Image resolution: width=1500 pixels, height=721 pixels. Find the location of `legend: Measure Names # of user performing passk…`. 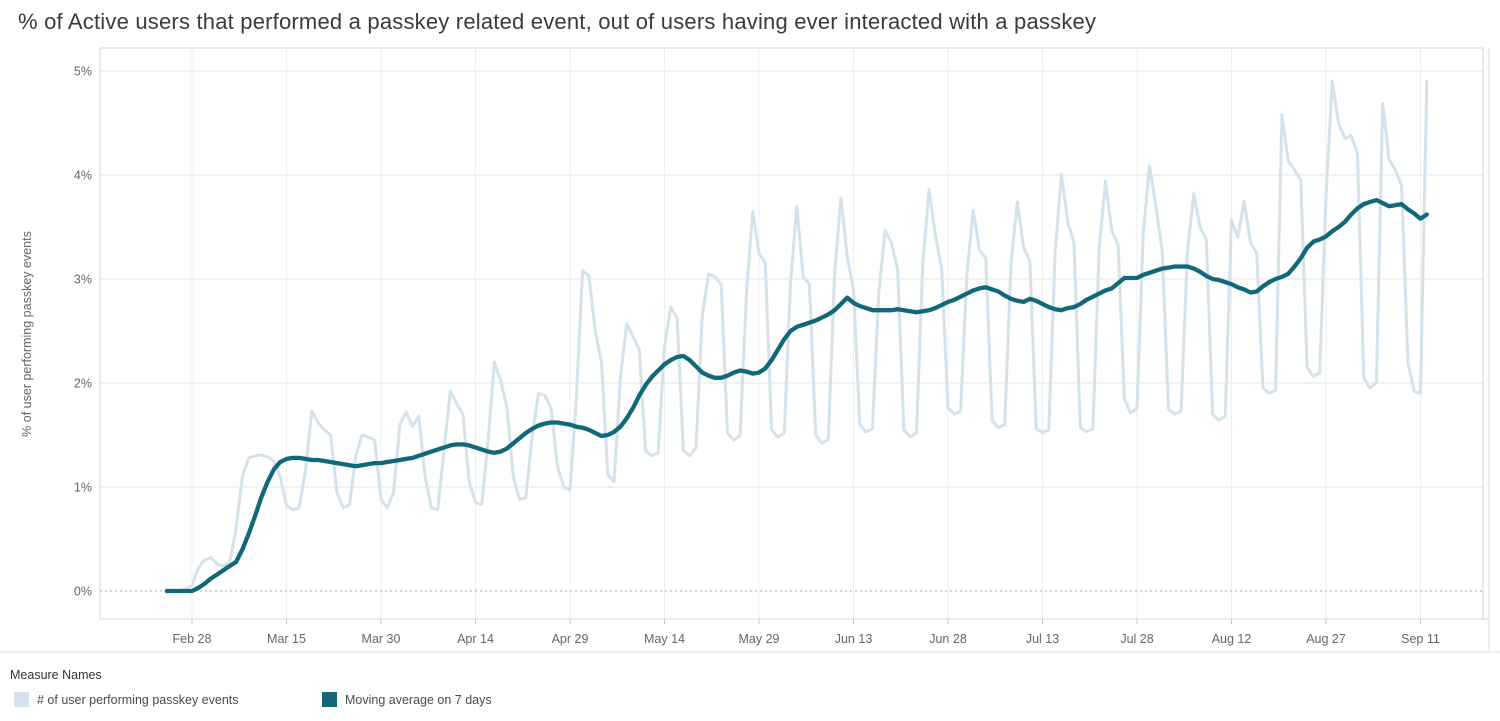

legend: Measure Names # of user performing passk… is located at coordinates (251, 687).